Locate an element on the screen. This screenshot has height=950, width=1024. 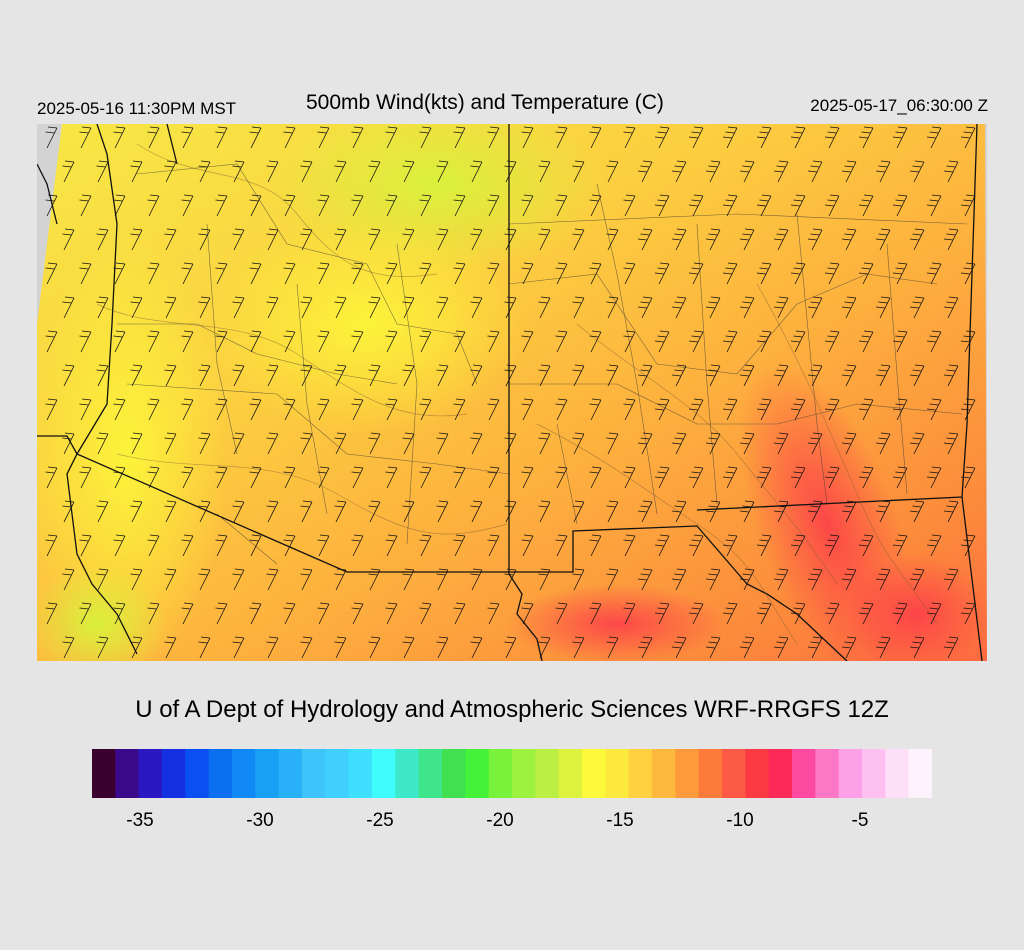
colorbar-tick-label: -5 is located at coordinates (860, 820).